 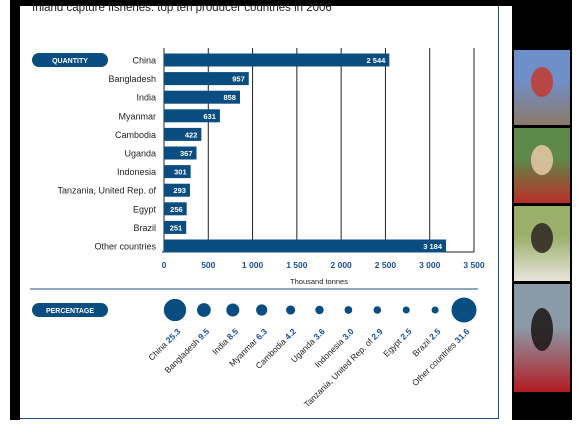 What do you see at coordinates (137, 116) in the screenshot?
I see `category-label: Myanmar` at bounding box center [137, 116].